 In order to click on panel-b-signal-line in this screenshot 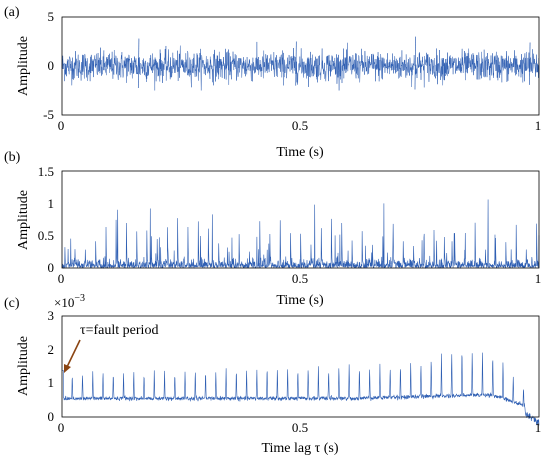, I will do `click(300, 234)`.